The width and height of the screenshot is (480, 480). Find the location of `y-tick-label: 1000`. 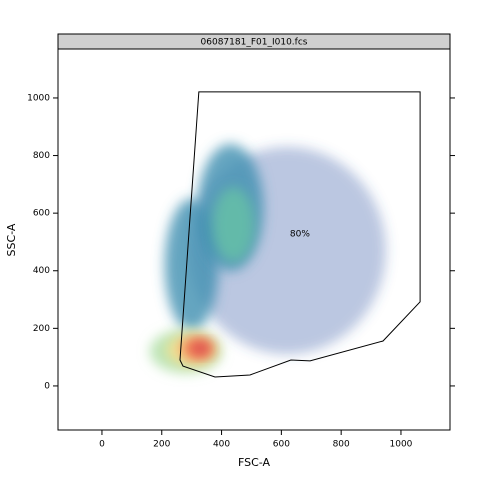

y-tick-label: 1000 is located at coordinates (38, 98).